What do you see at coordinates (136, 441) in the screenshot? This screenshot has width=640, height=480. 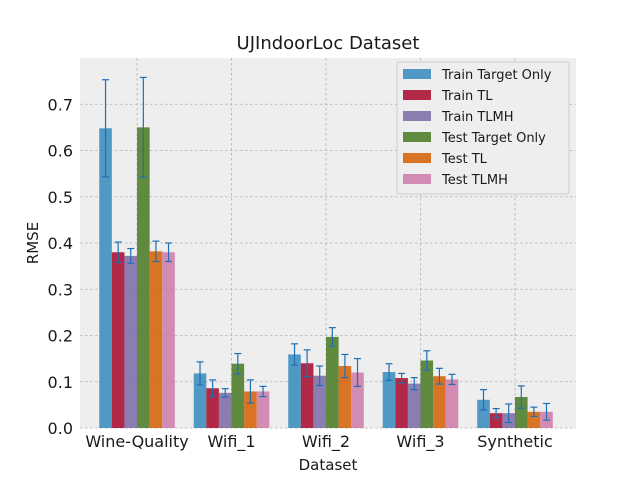 I see `x-tick-label: Wine-Quality` at bounding box center [136, 441].